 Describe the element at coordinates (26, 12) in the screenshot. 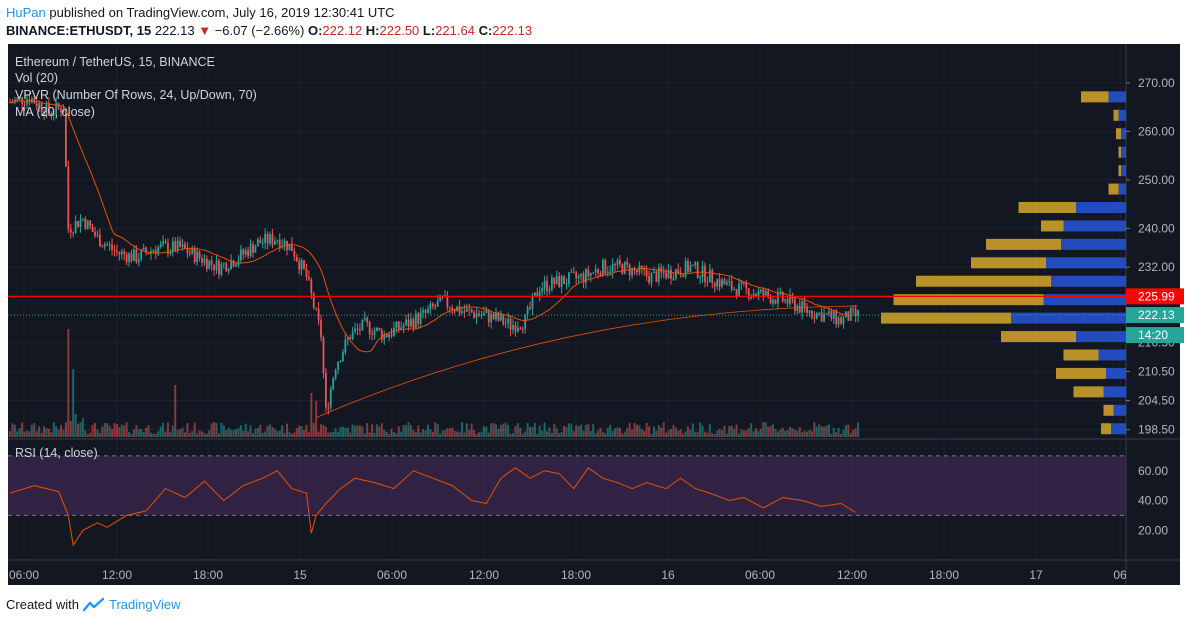

I see `author-link: HuPan` at that location.